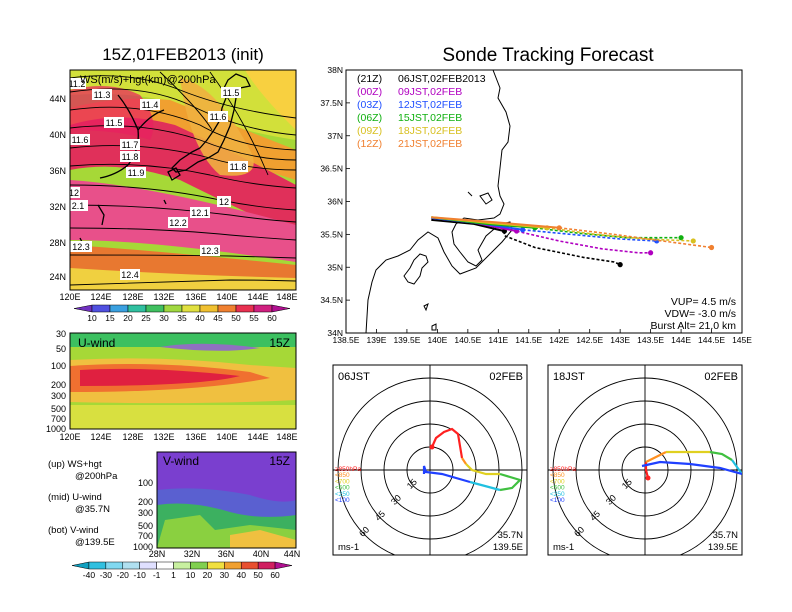 This screenshot has height=612, width=792. What do you see at coordinates (77, 84) in the screenshot?
I see `svg-text: 11.2` at bounding box center [77, 84].